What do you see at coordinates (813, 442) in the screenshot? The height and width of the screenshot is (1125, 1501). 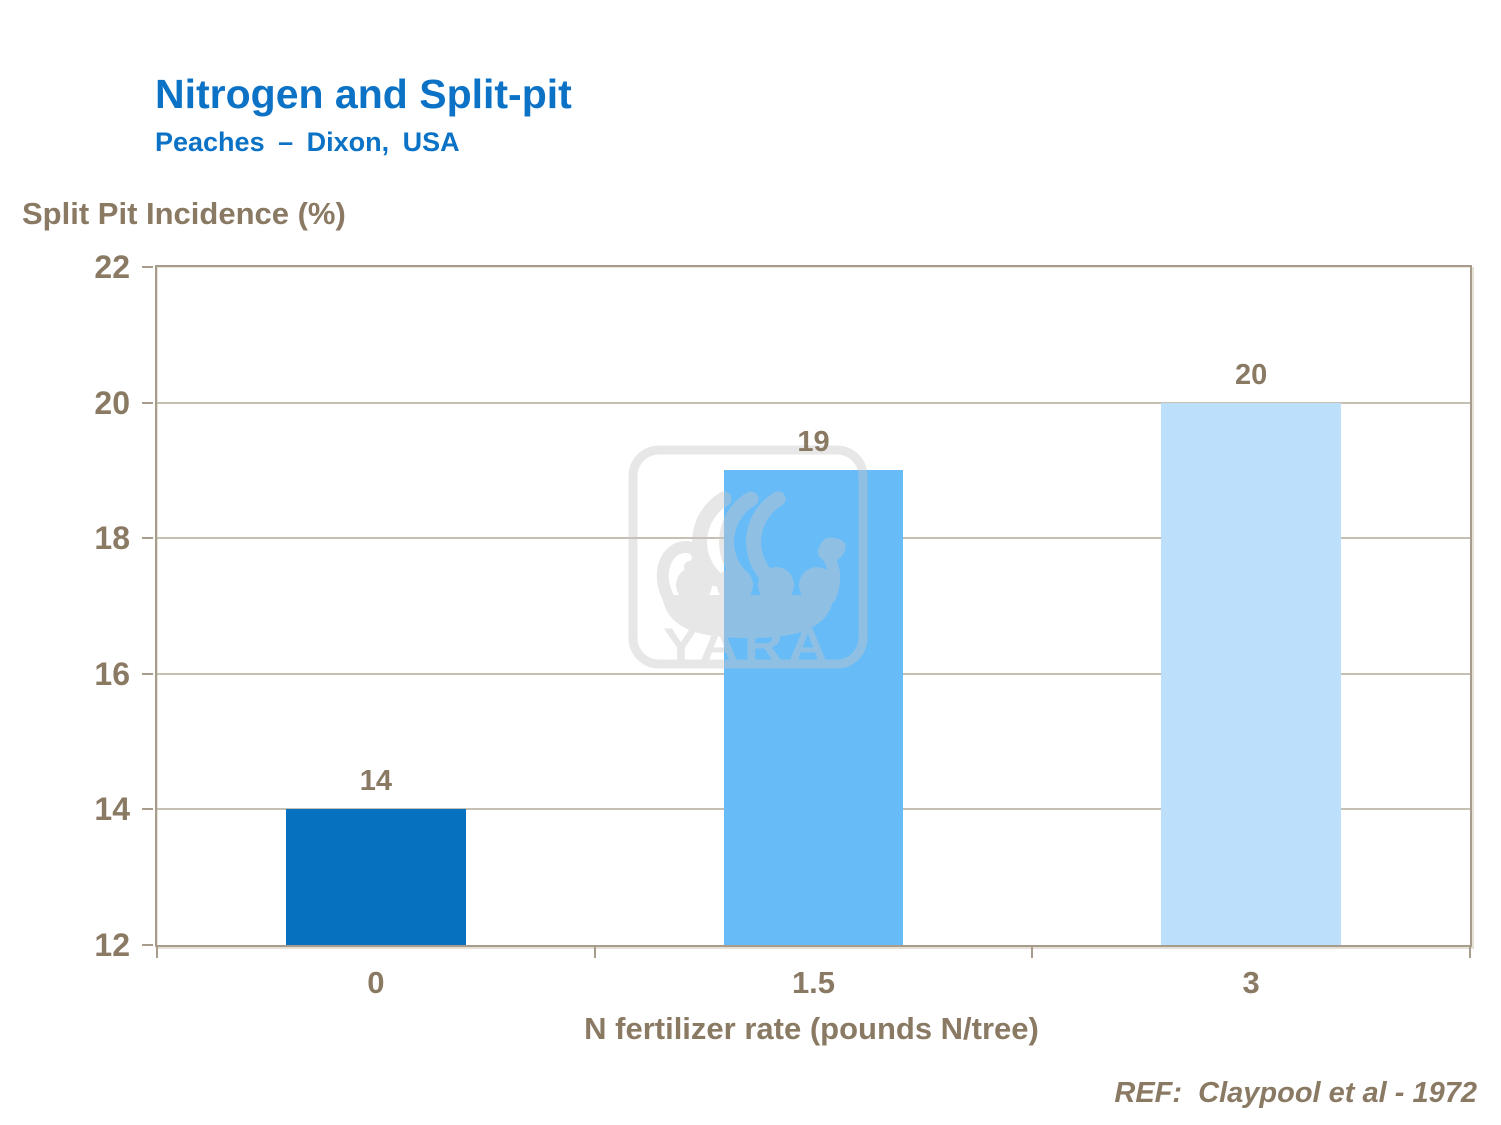 I see `bar-value-label: 19` at bounding box center [813, 442].